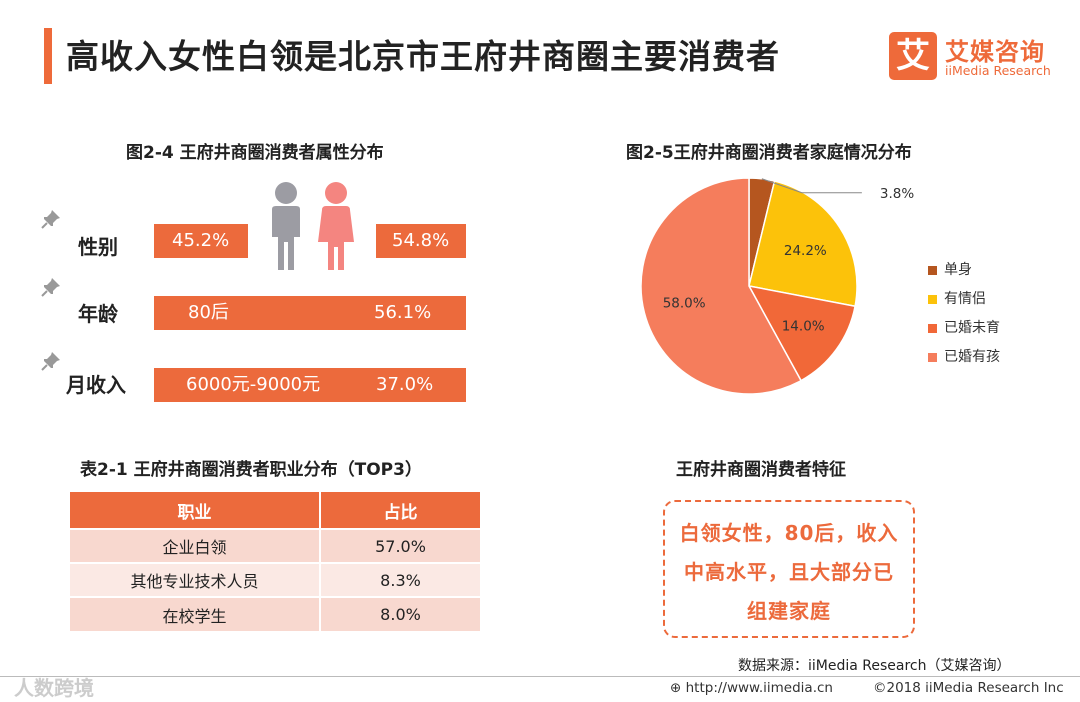 The height and width of the screenshot is (702, 1080). I want to click on age-percent: 56.1%, so click(403, 312).